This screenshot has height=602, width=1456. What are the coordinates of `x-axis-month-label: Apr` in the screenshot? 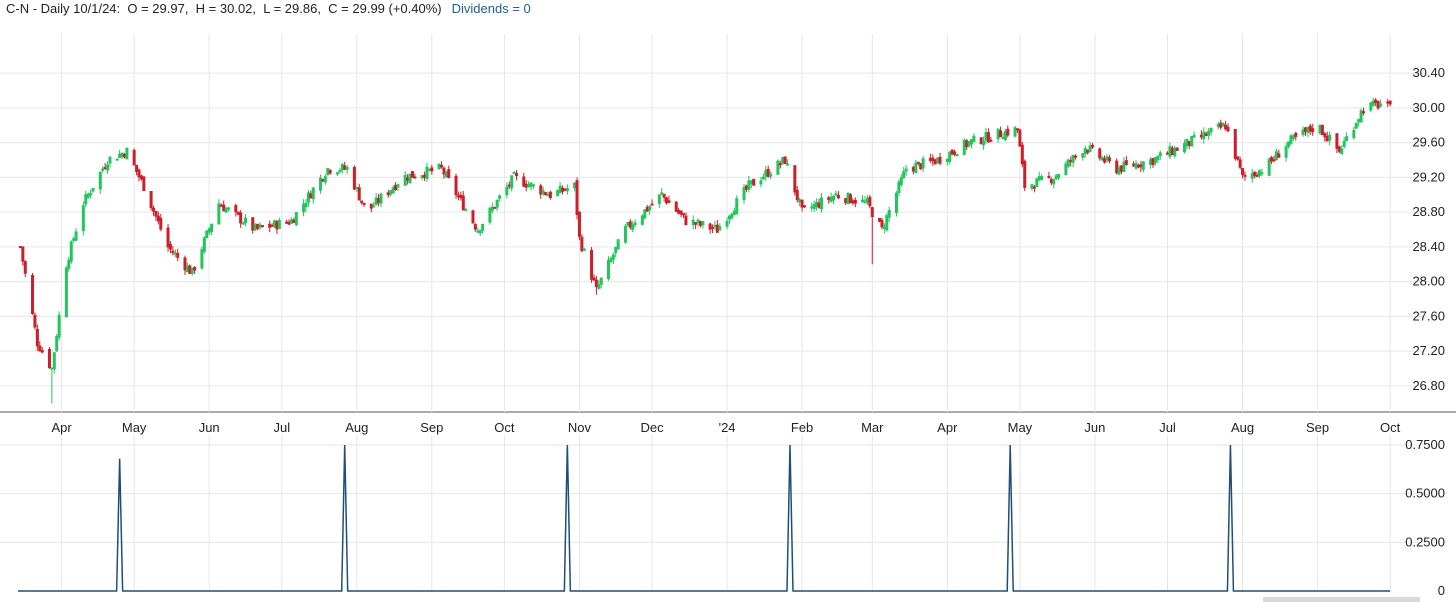 It's located at (947, 427).